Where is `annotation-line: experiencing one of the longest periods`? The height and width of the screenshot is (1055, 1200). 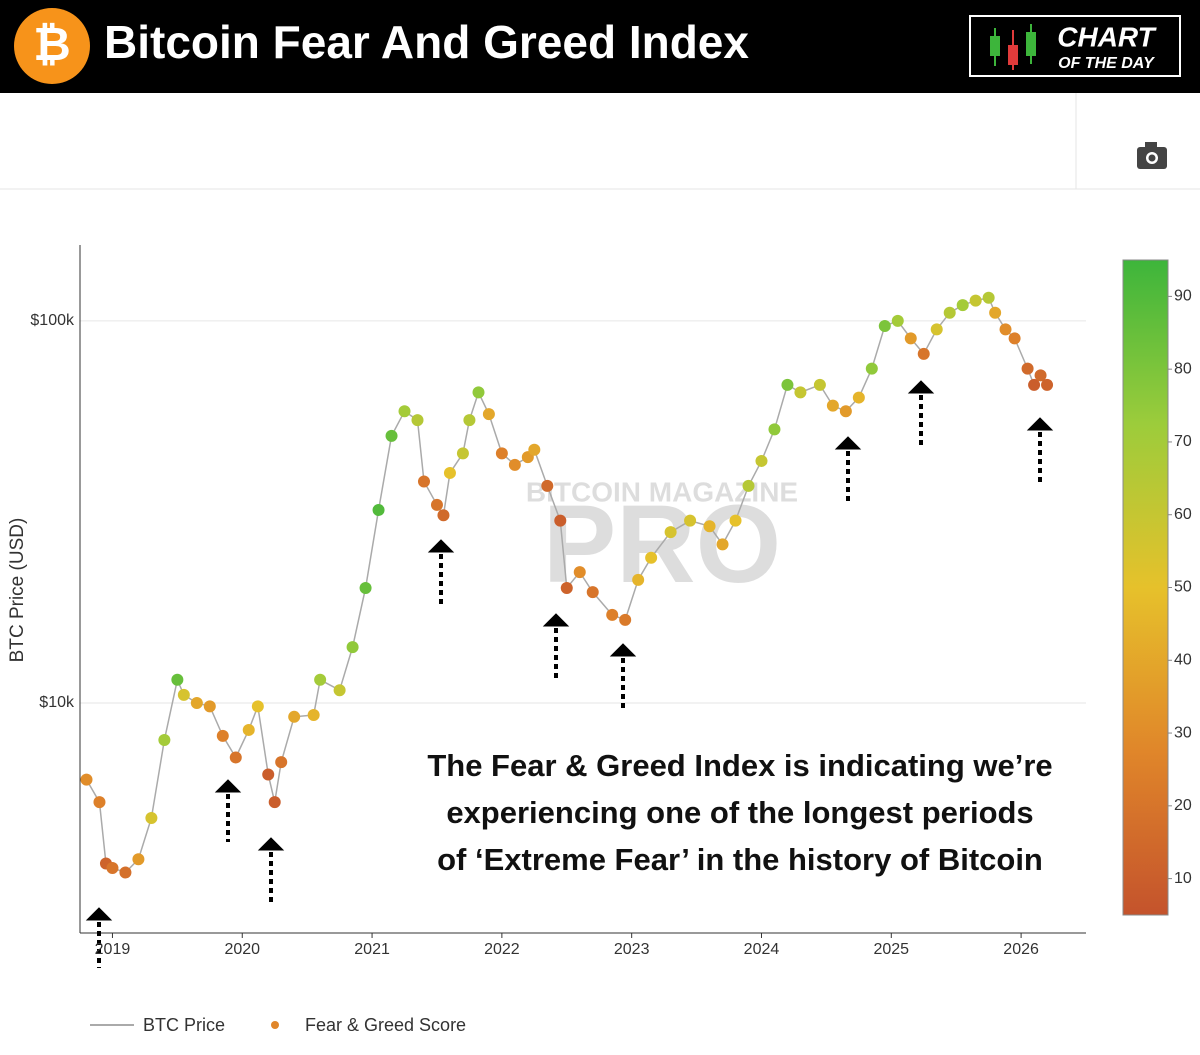
annotation-line: experiencing one of the longest periods is located at coordinates (739, 812).